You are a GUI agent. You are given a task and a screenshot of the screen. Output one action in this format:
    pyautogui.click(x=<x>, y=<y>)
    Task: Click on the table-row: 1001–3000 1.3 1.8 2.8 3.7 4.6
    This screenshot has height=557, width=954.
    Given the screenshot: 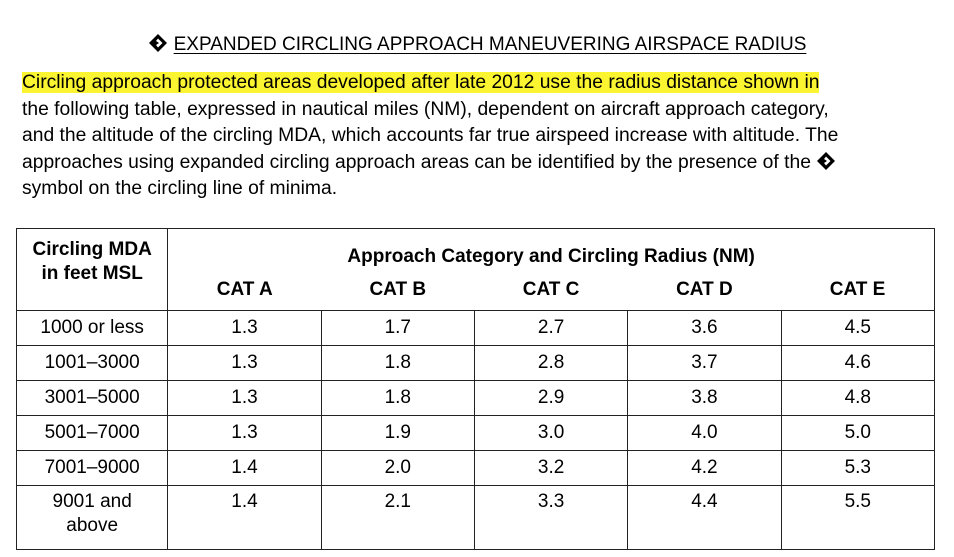 What is the action you would take?
    pyautogui.click(x=475, y=363)
    